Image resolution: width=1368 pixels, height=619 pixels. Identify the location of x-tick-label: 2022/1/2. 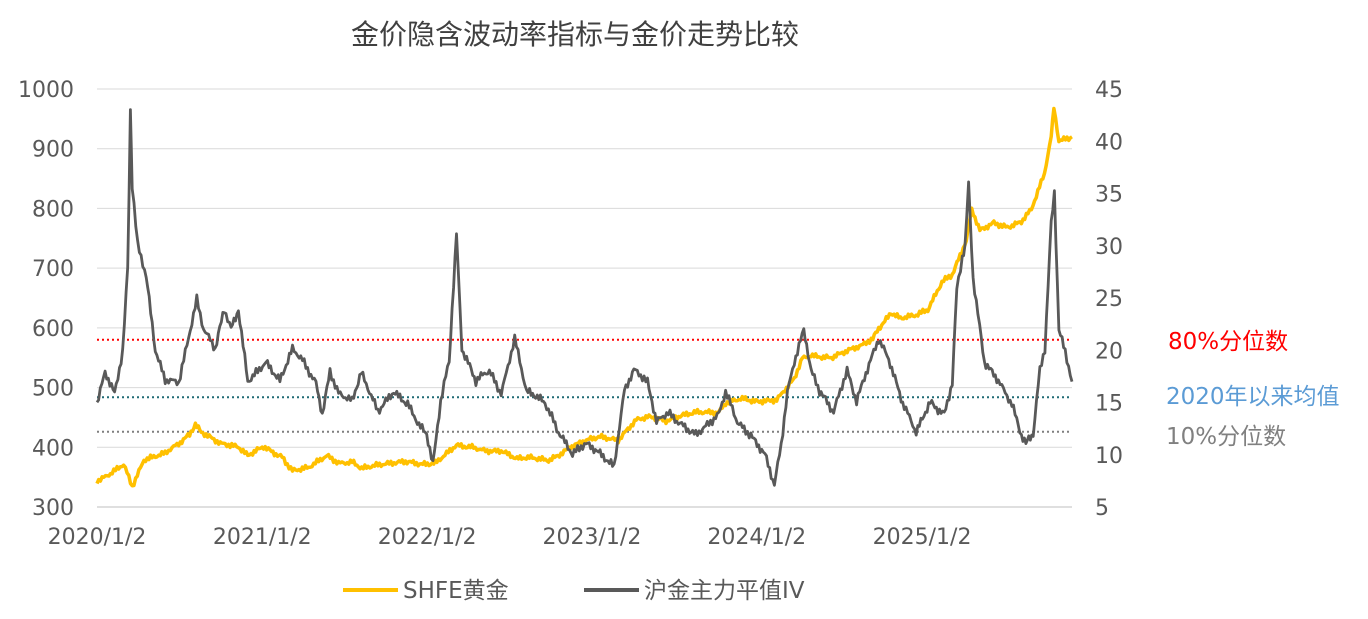
(427, 537).